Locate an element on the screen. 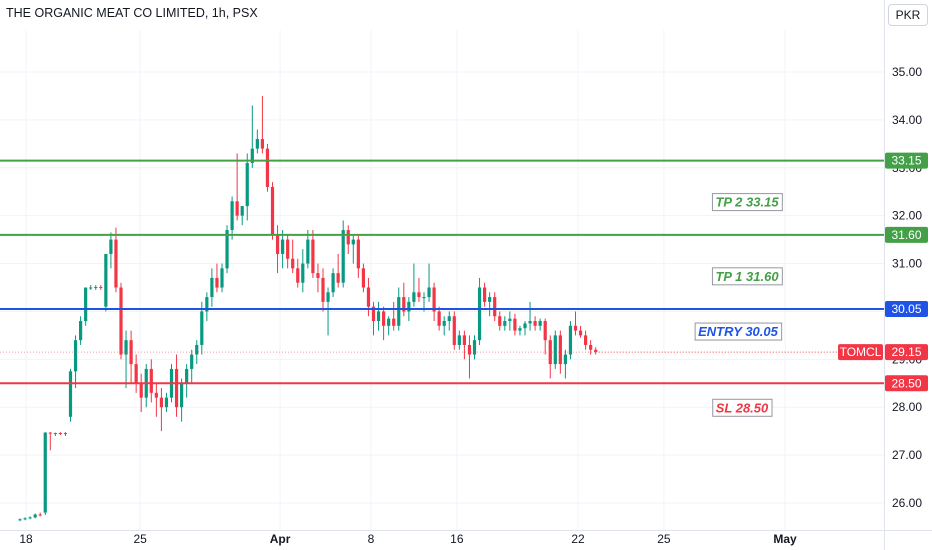 The image size is (932, 550). last-price-tag-text: 29.15 is located at coordinates (906, 352).